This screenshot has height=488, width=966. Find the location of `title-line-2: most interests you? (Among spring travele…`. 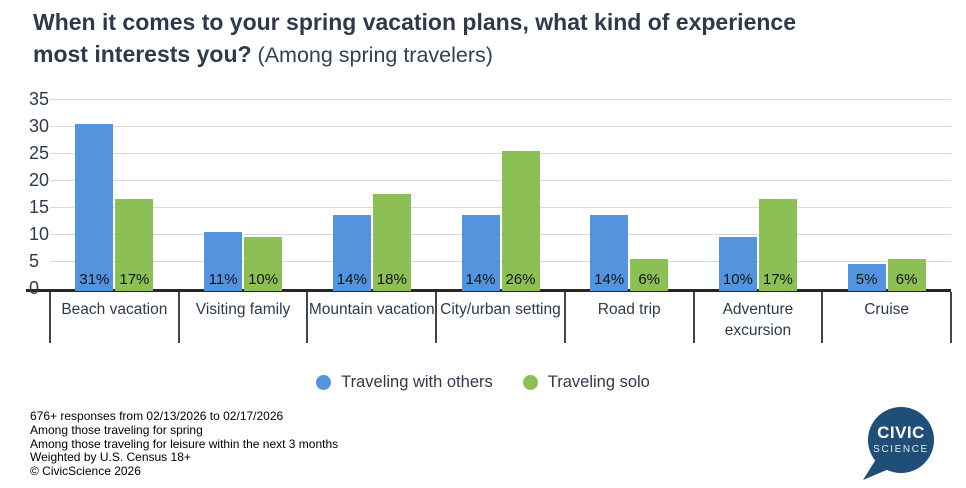

title-line-2: most interests you? (Among spring travele… is located at coordinates (490, 54).